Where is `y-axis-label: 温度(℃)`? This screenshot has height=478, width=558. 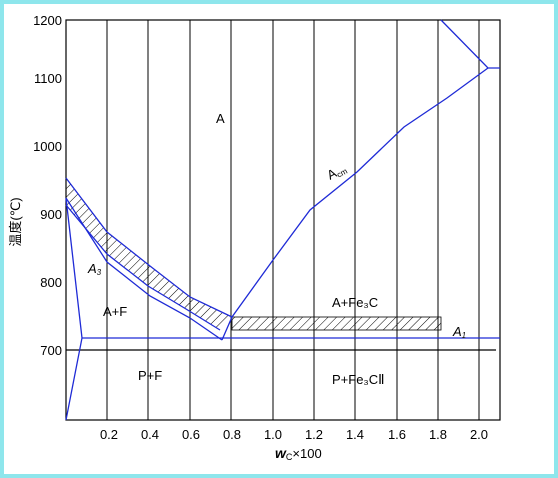
y-axis-label: 温度(℃) is located at coordinates (15, 221).